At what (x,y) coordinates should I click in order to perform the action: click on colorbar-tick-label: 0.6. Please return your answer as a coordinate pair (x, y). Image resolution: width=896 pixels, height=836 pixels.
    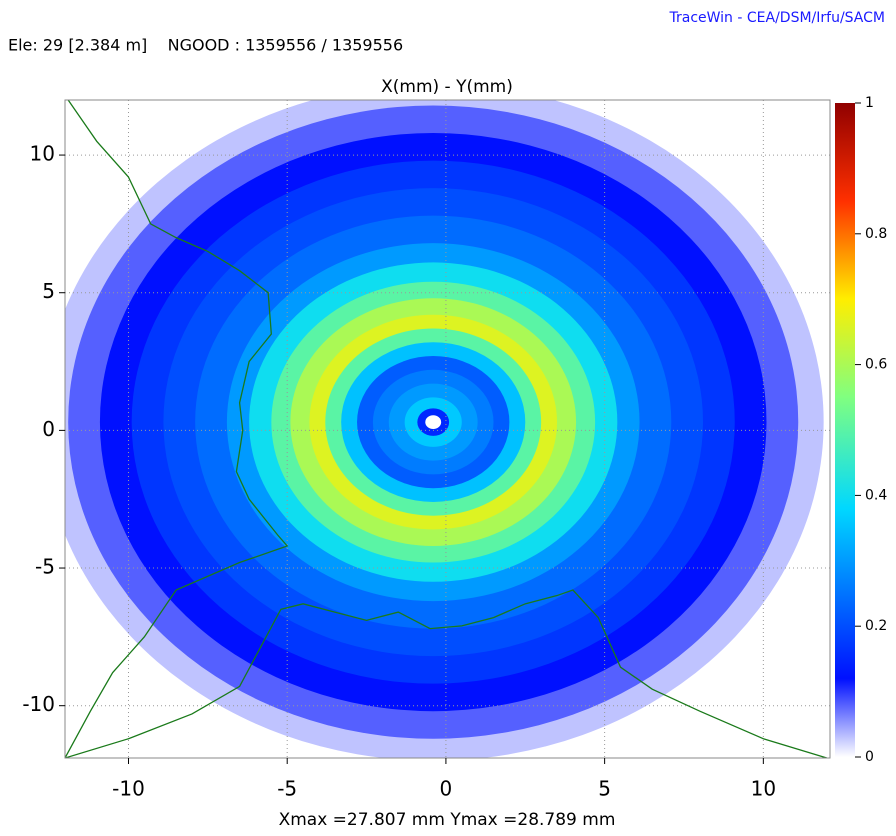
    Looking at the image, I should click on (876, 365).